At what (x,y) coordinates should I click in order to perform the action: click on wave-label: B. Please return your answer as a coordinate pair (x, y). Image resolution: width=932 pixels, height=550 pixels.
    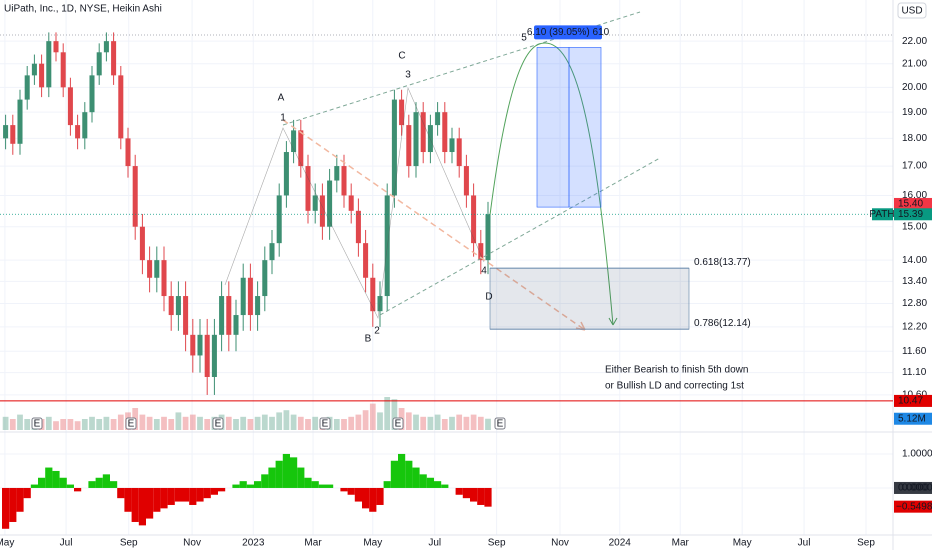
    Looking at the image, I should click on (368, 339).